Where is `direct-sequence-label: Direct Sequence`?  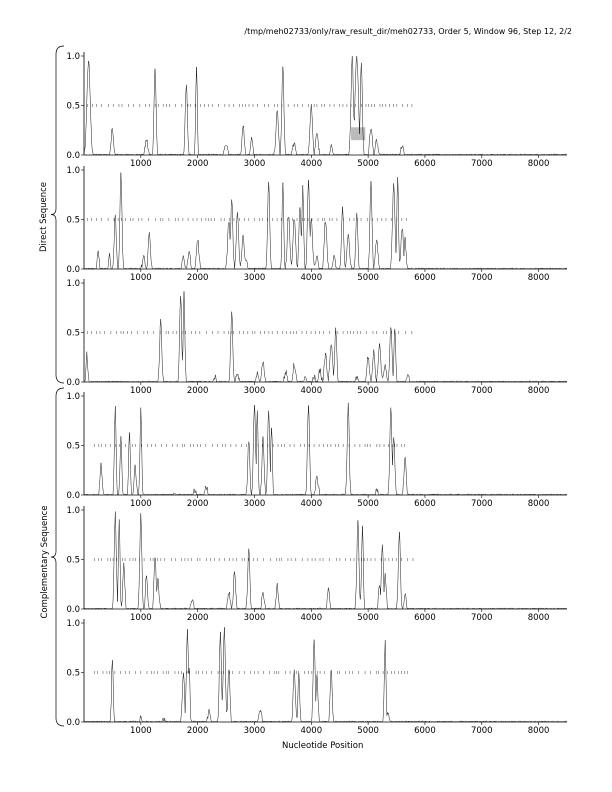
direct-sequence-label: Direct Sequence is located at coordinates (44, 217).